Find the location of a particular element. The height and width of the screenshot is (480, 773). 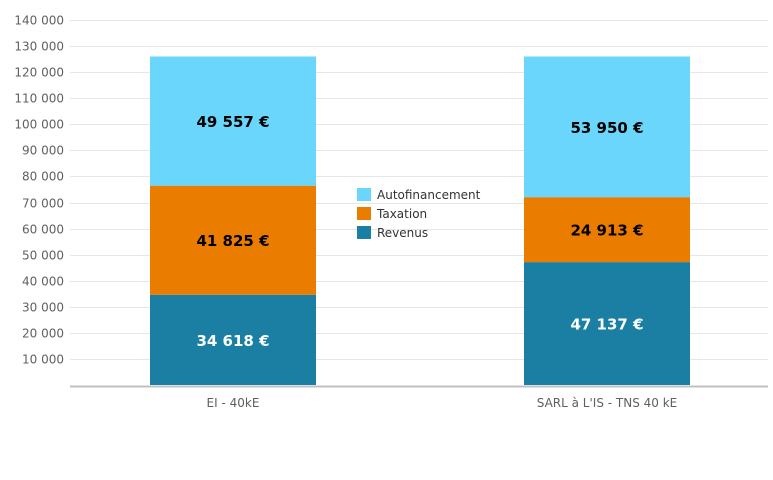

y-tick-label: 110 000 is located at coordinates (39, 99).